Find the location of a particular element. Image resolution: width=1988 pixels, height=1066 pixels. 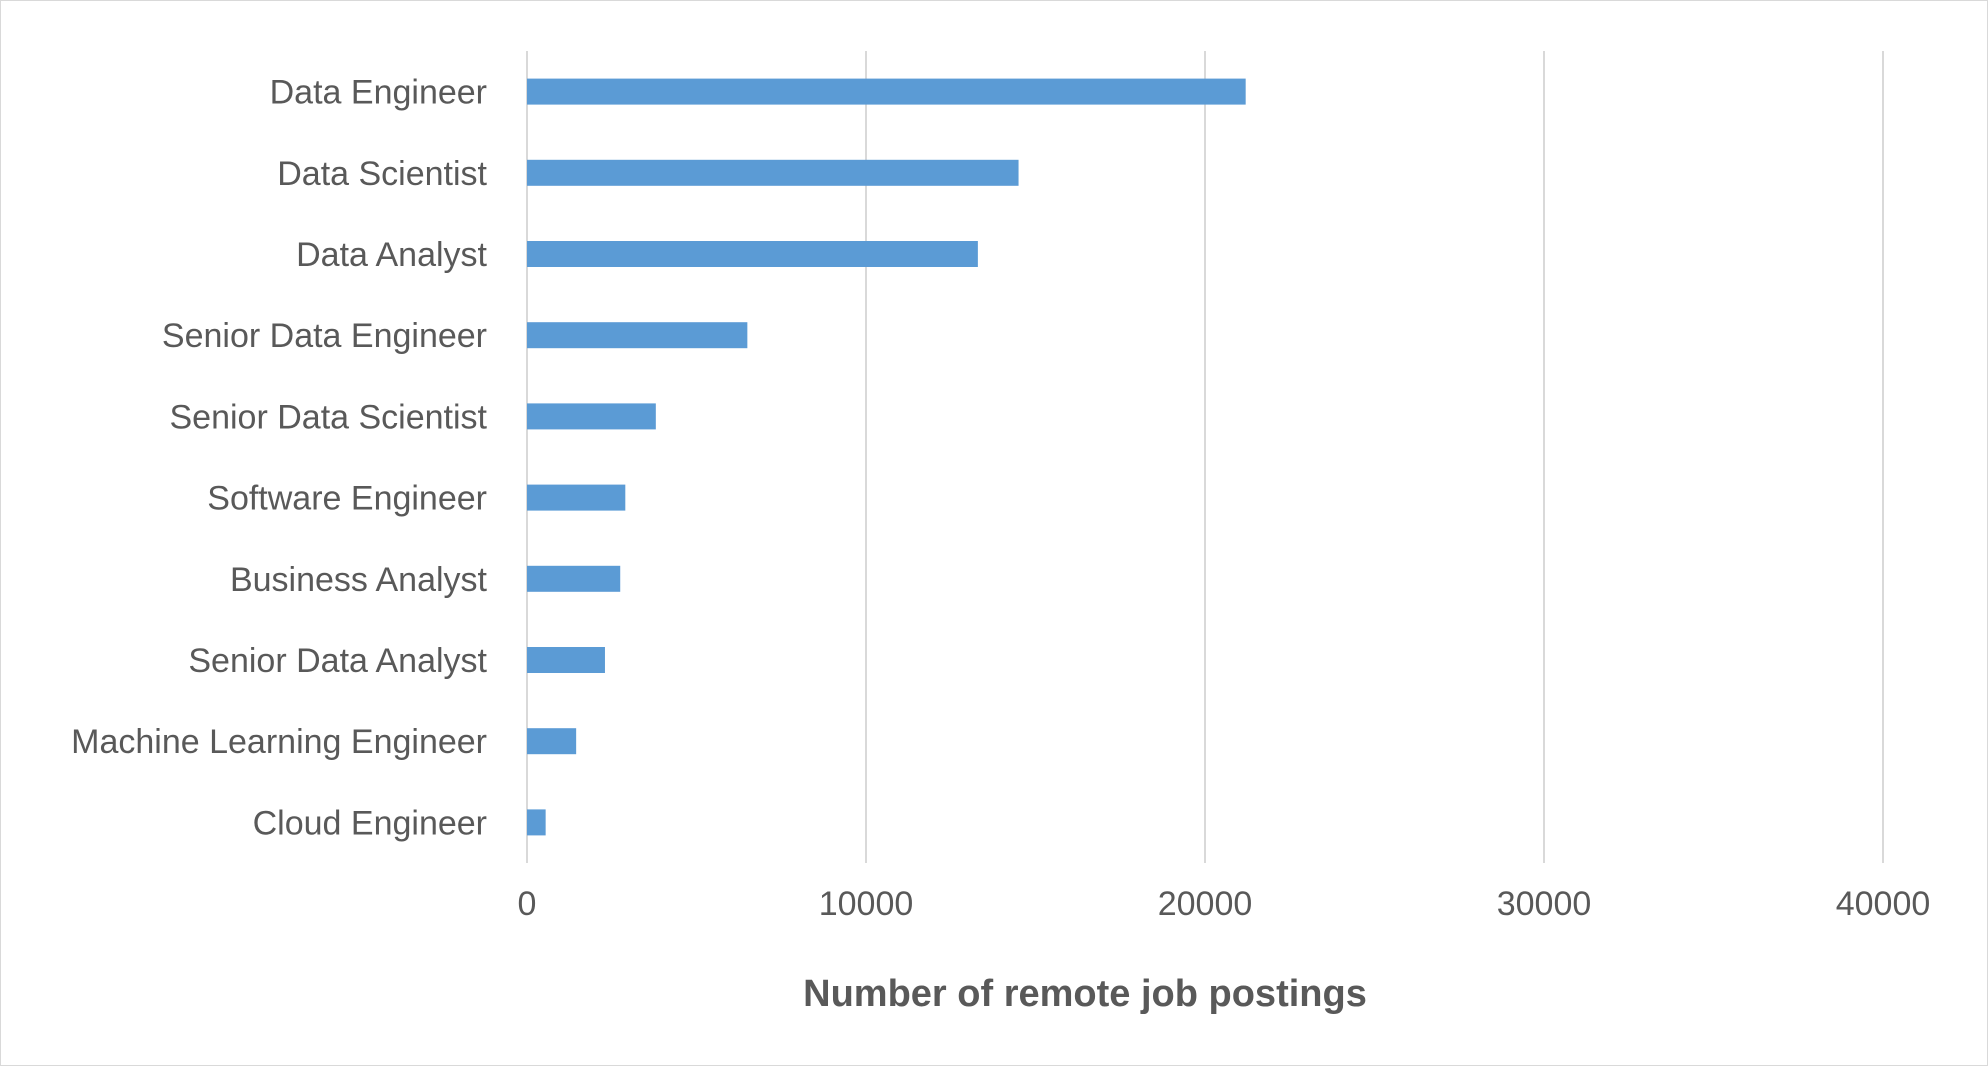

bar-senior-data-analyst is located at coordinates (566, 660).